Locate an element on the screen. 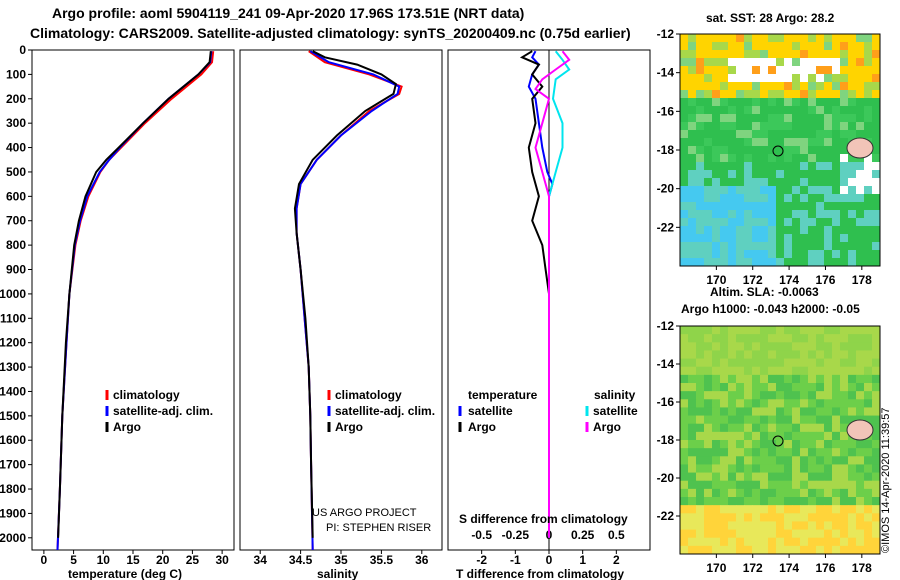 This screenshot has width=900, height=580. salinity-x-axis: 34 34.5 35 35.5 36 is located at coordinates (341, 558).